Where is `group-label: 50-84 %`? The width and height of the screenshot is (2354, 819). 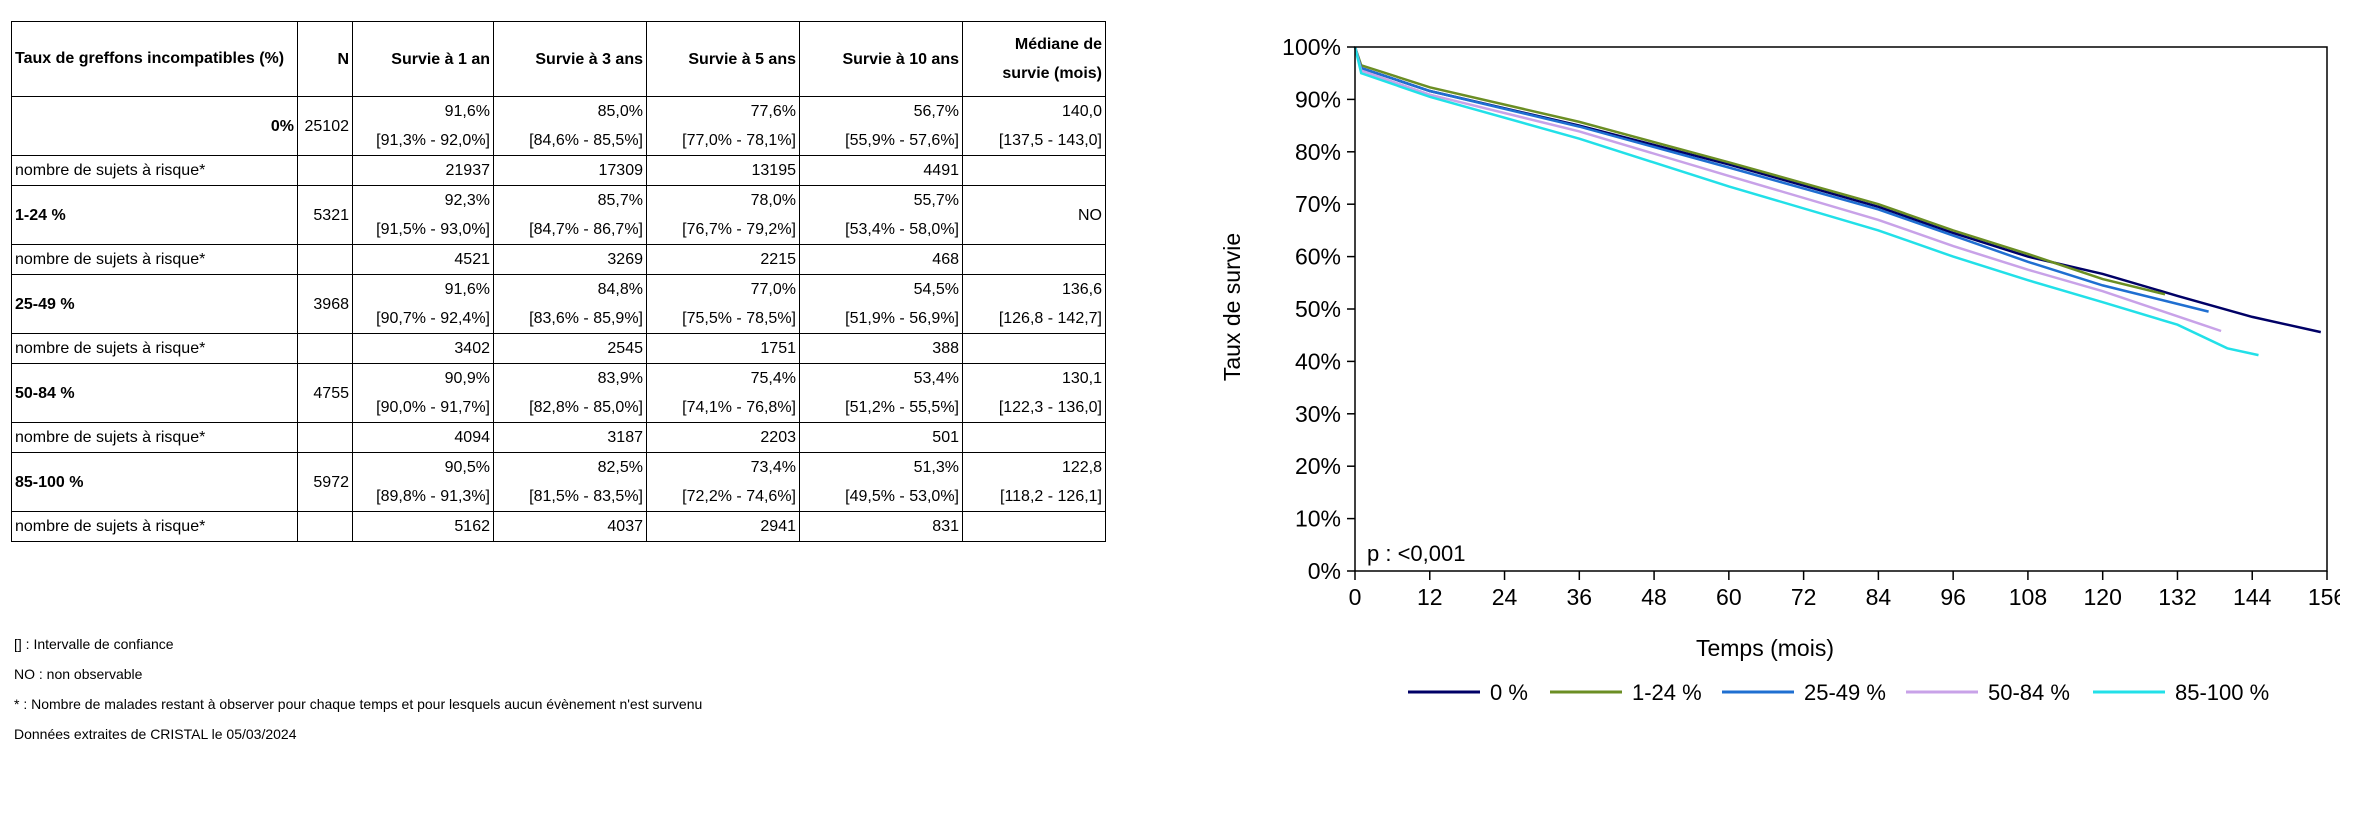
group-label: 50-84 % is located at coordinates (154, 393).